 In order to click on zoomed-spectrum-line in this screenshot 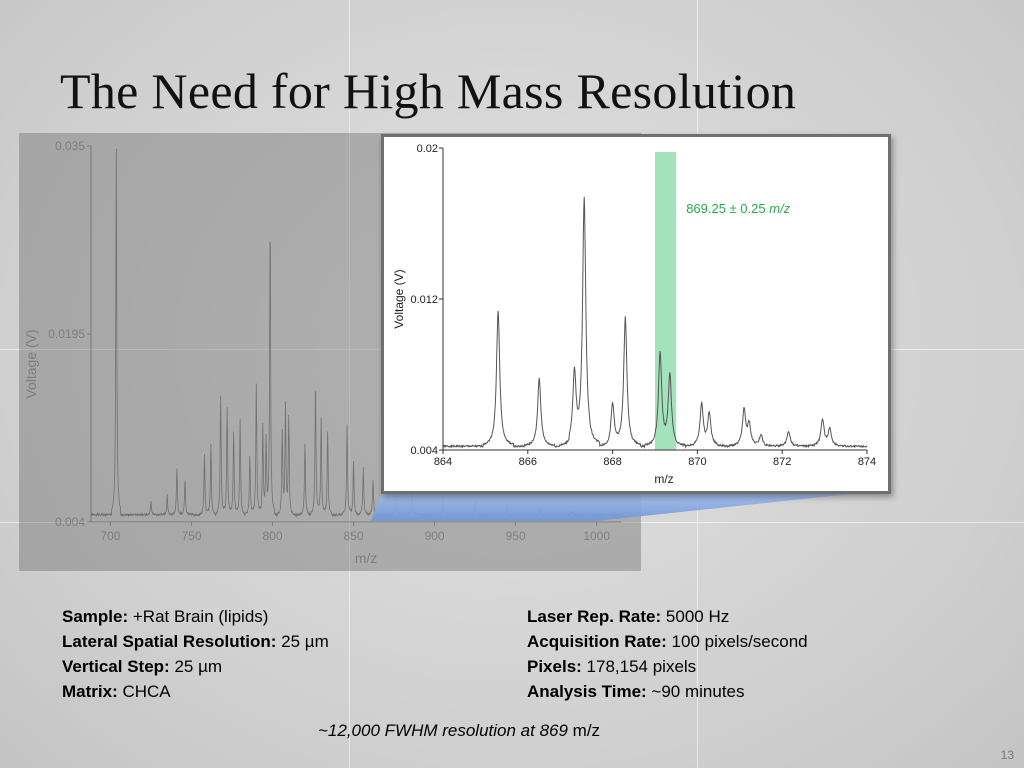, I will do `click(655, 322)`.